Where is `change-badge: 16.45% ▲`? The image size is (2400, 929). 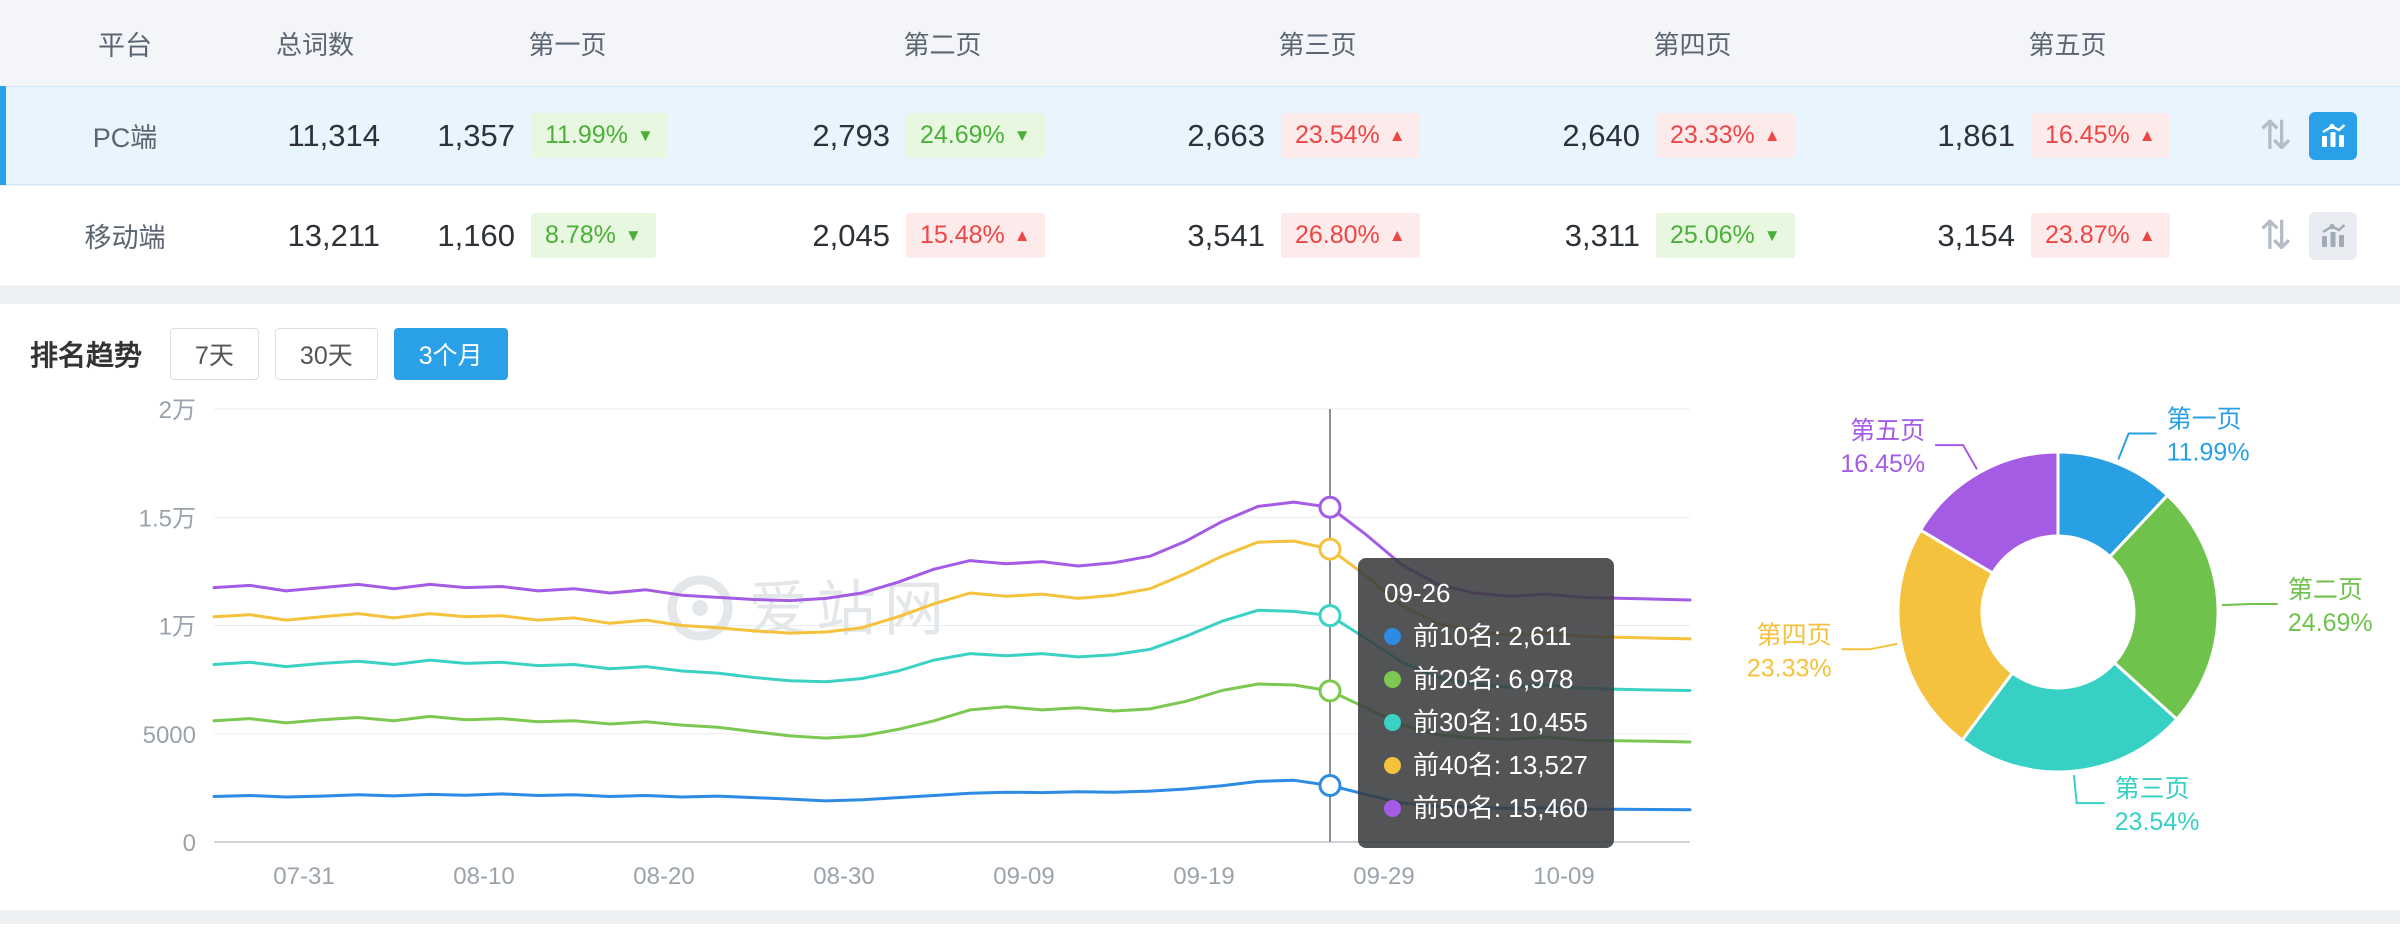 change-badge: 16.45% ▲ is located at coordinates (2100, 135).